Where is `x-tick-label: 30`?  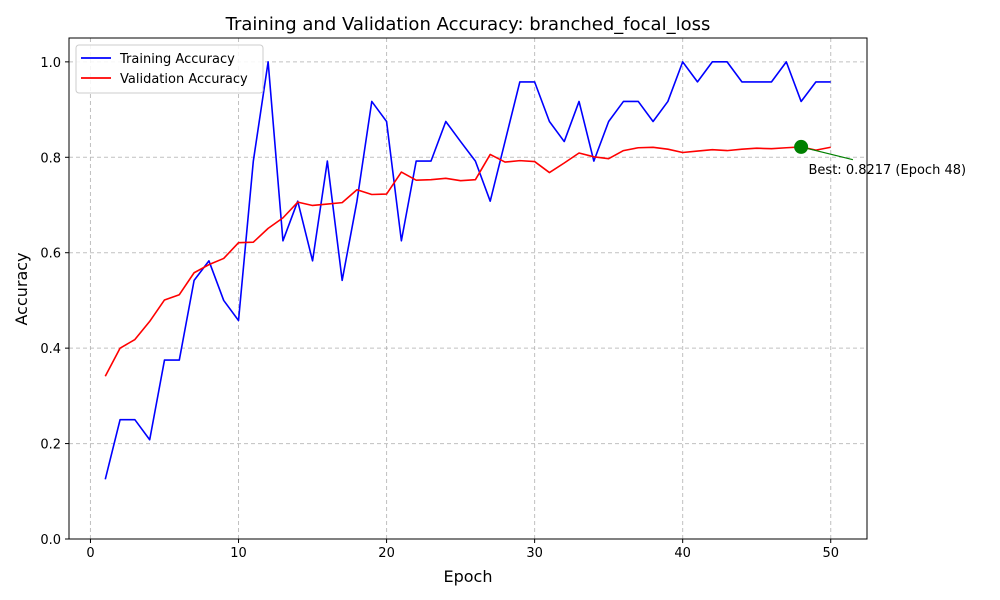 x-tick-label: 30 is located at coordinates (534, 553).